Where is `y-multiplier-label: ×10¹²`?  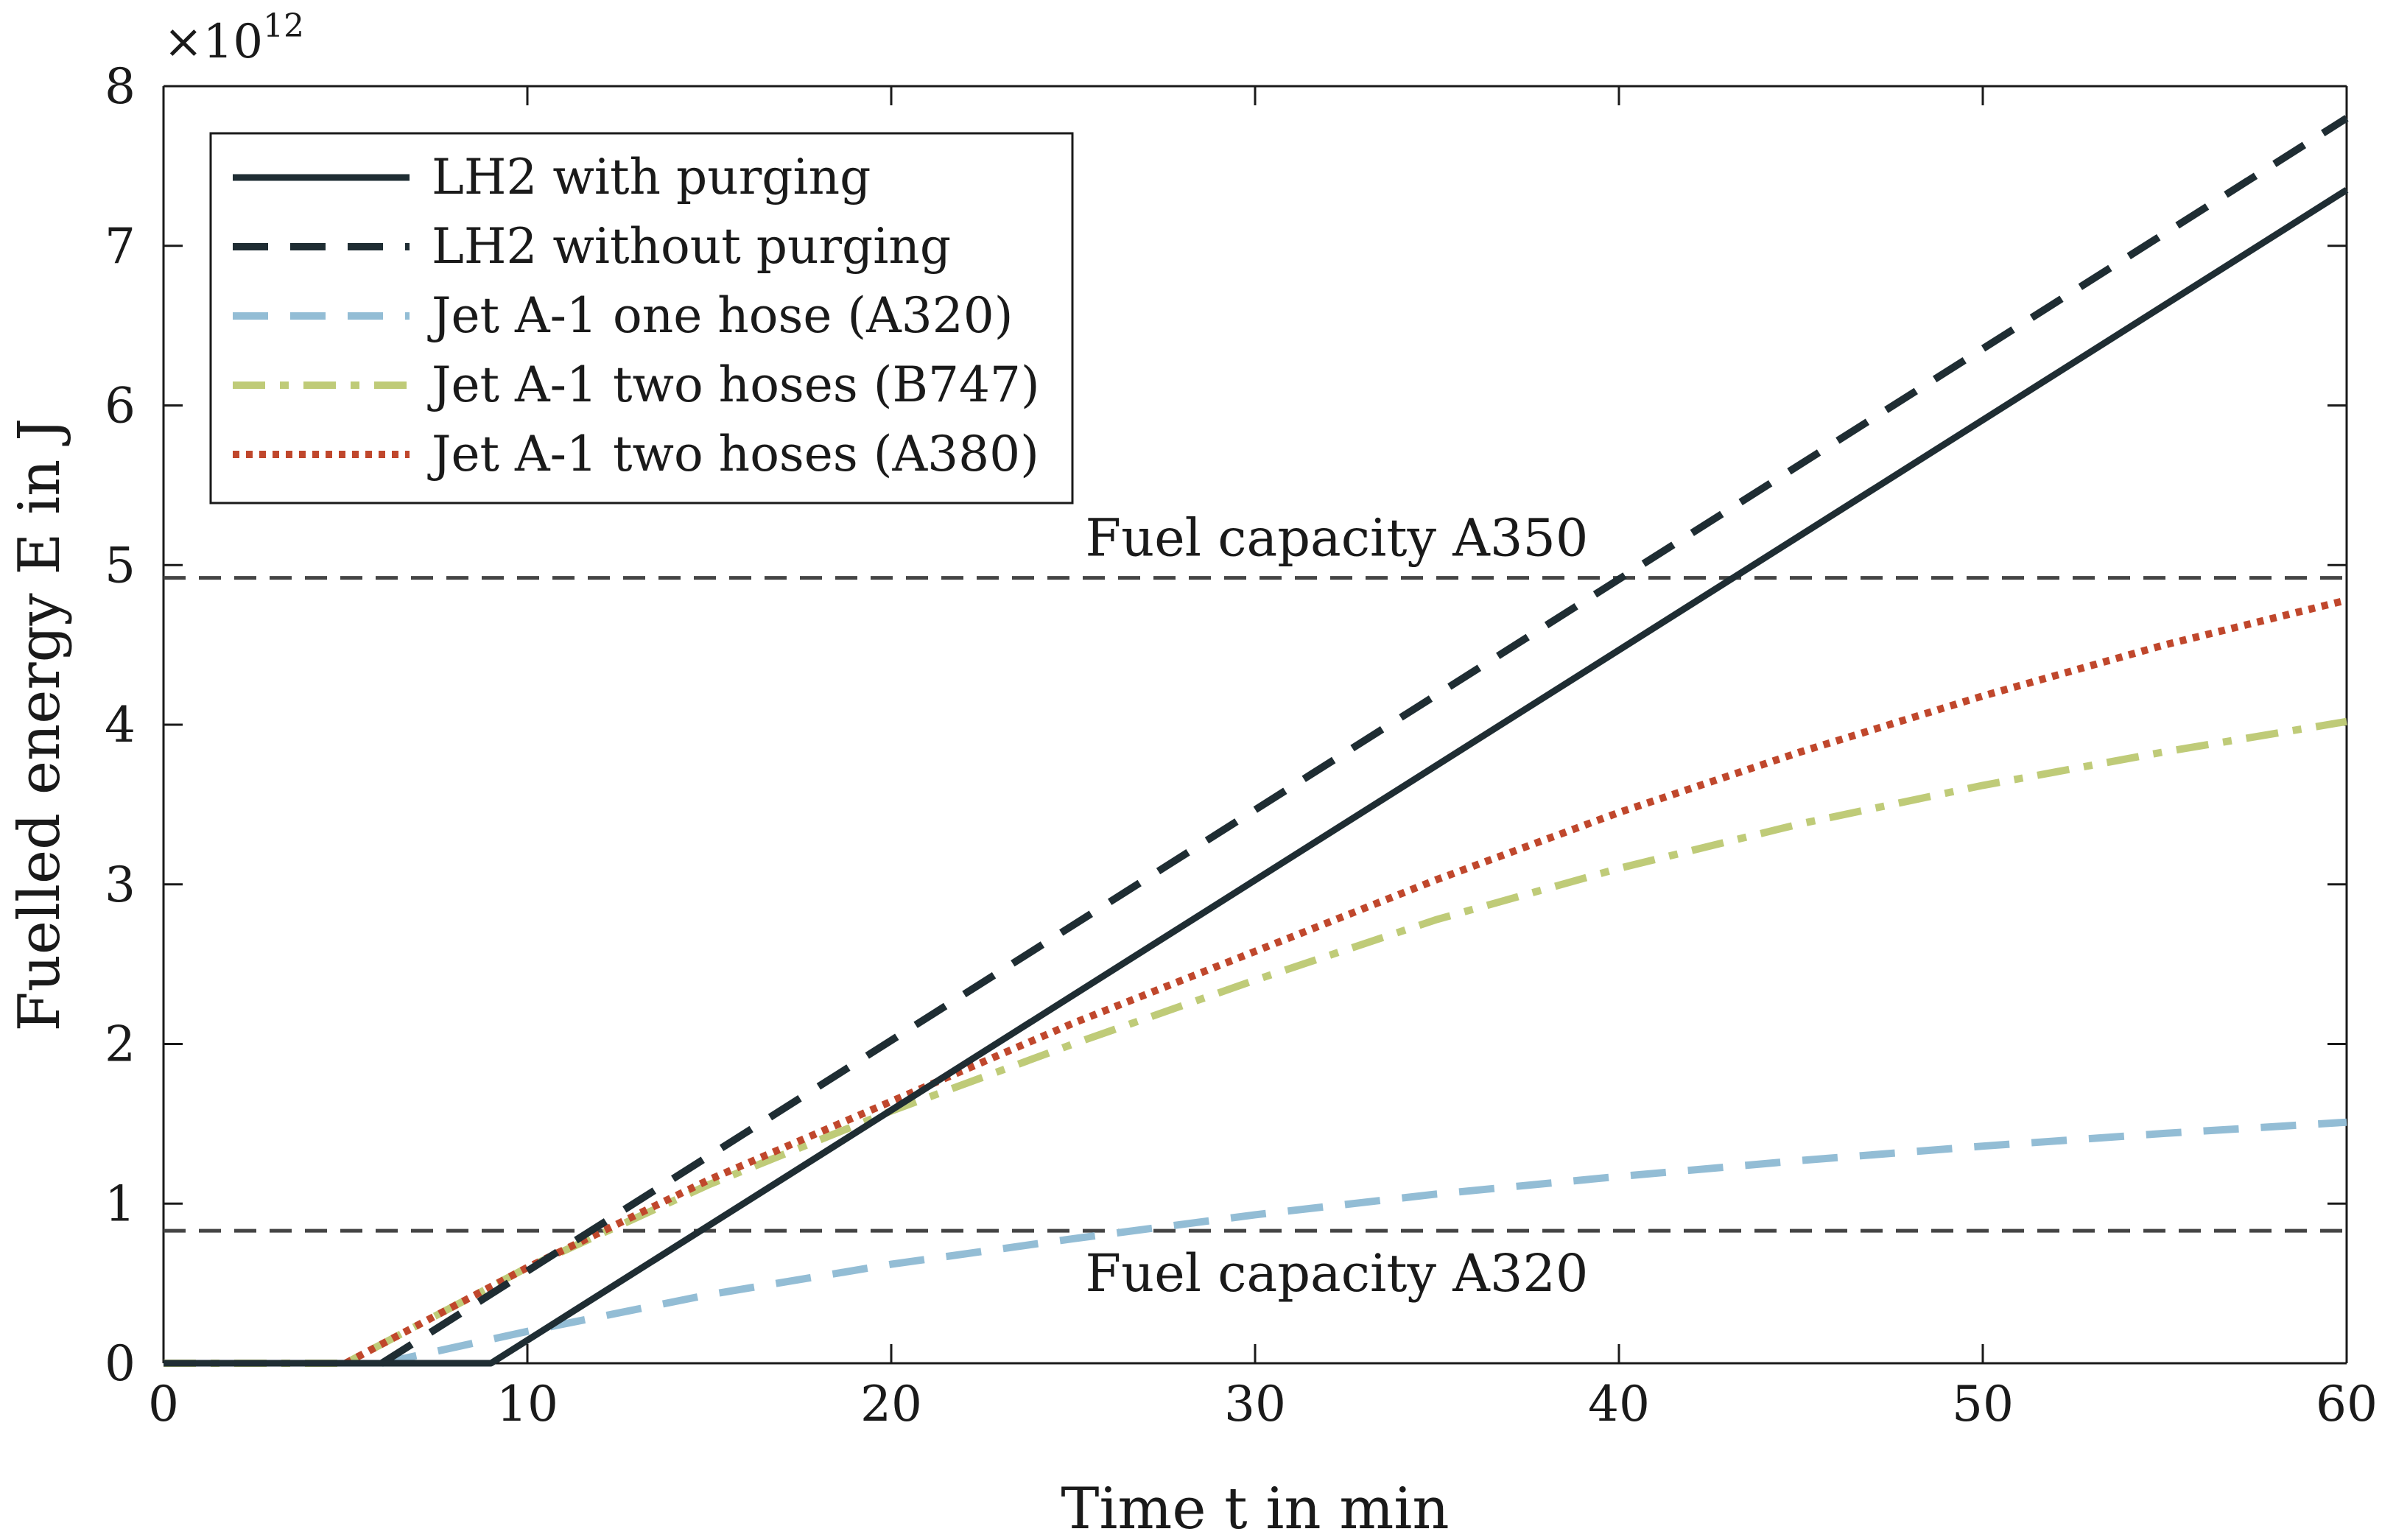 y-multiplier-label: ×10¹² is located at coordinates (234, 38).